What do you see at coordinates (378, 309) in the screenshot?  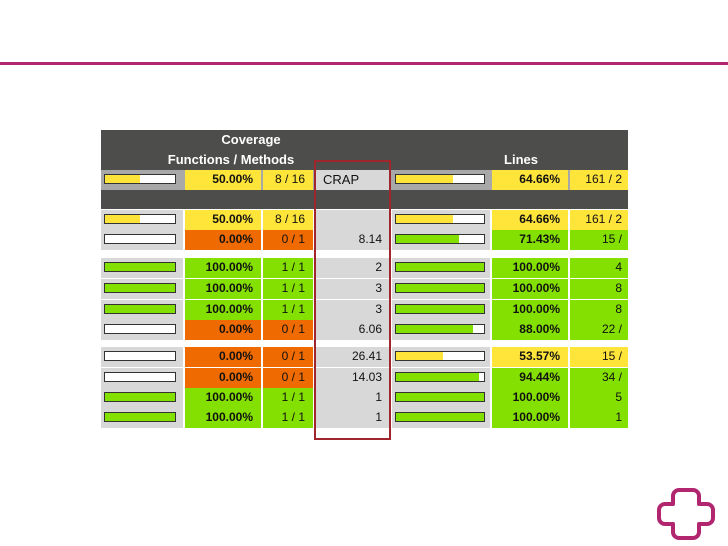 I see `crap-value: 3` at bounding box center [378, 309].